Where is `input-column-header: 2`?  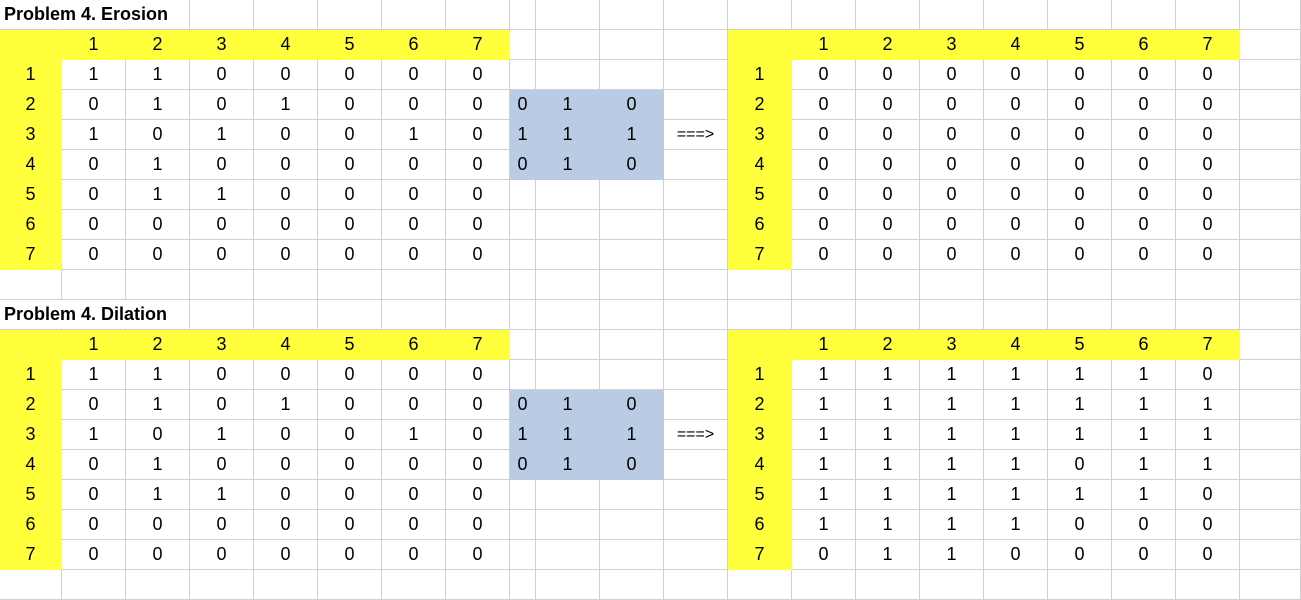 input-column-header: 2 is located at coordinates (158, 345).